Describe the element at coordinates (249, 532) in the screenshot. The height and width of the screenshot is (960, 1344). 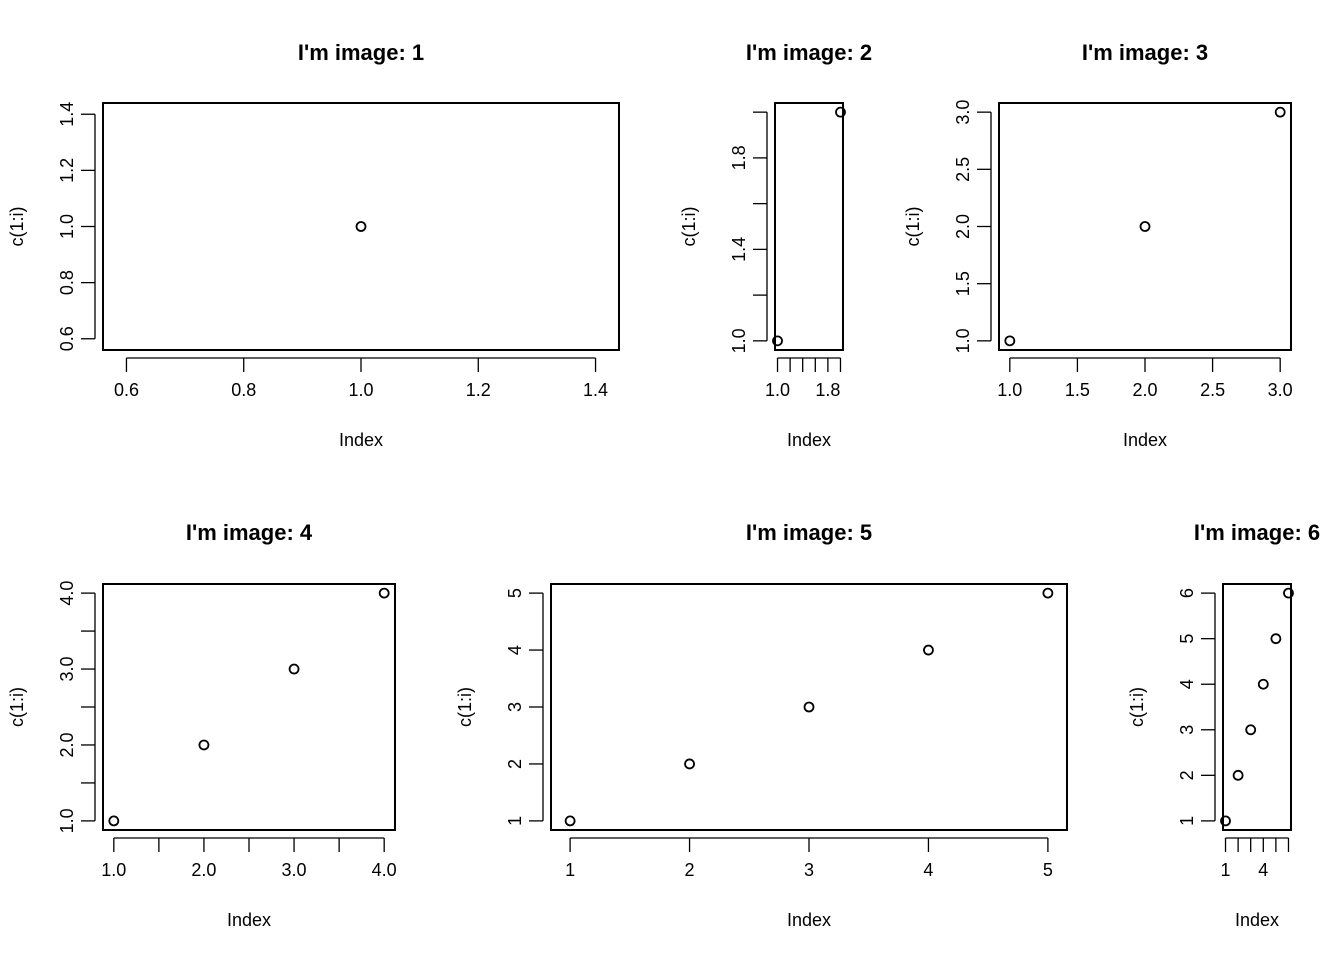
I see `chart-title: I'm image: 4` at that location.